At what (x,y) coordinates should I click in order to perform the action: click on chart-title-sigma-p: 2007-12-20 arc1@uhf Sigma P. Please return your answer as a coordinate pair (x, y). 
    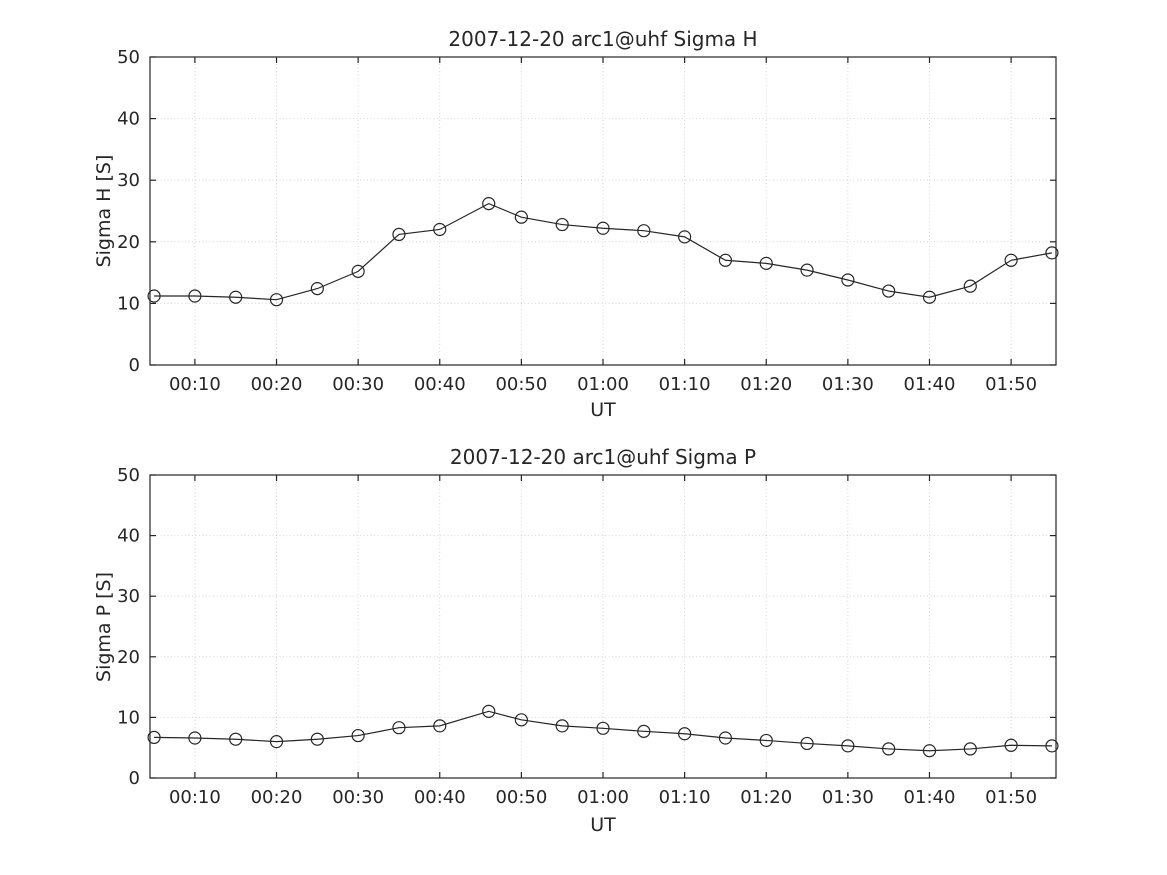
    Looking at the image, I should click on (603, 457).